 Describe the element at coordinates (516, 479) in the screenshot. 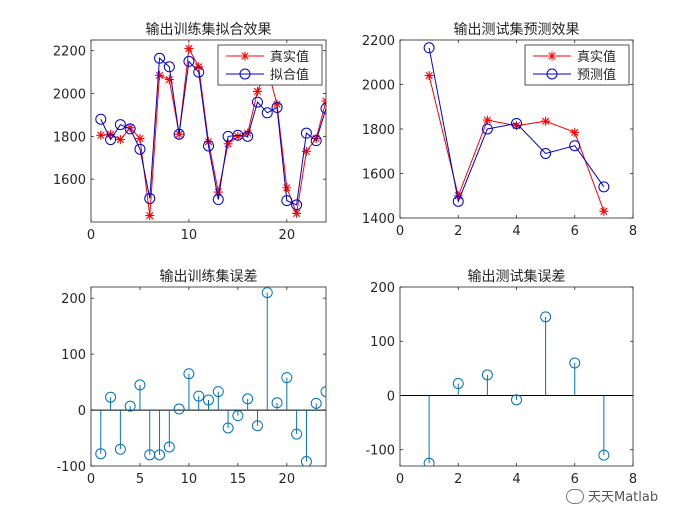

I see `x-tick-label: 4` at that location.